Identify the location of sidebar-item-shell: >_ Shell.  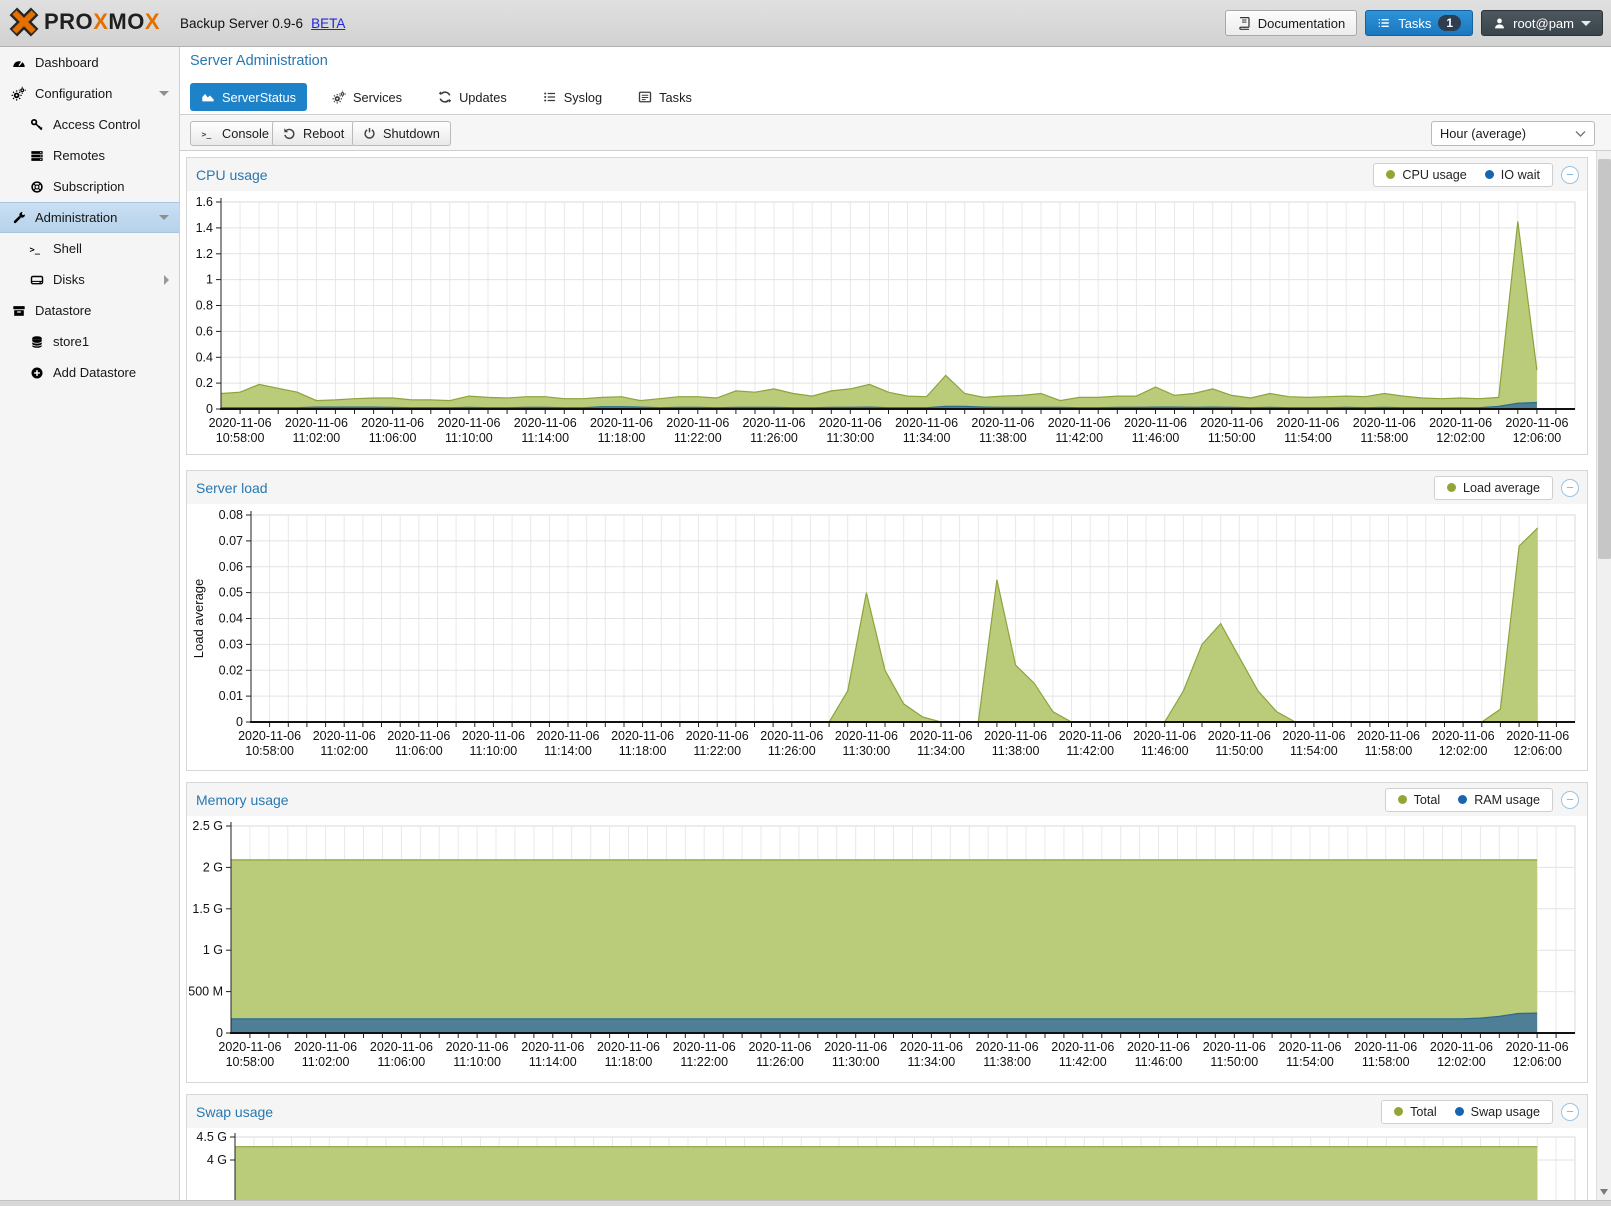
(55, 248).